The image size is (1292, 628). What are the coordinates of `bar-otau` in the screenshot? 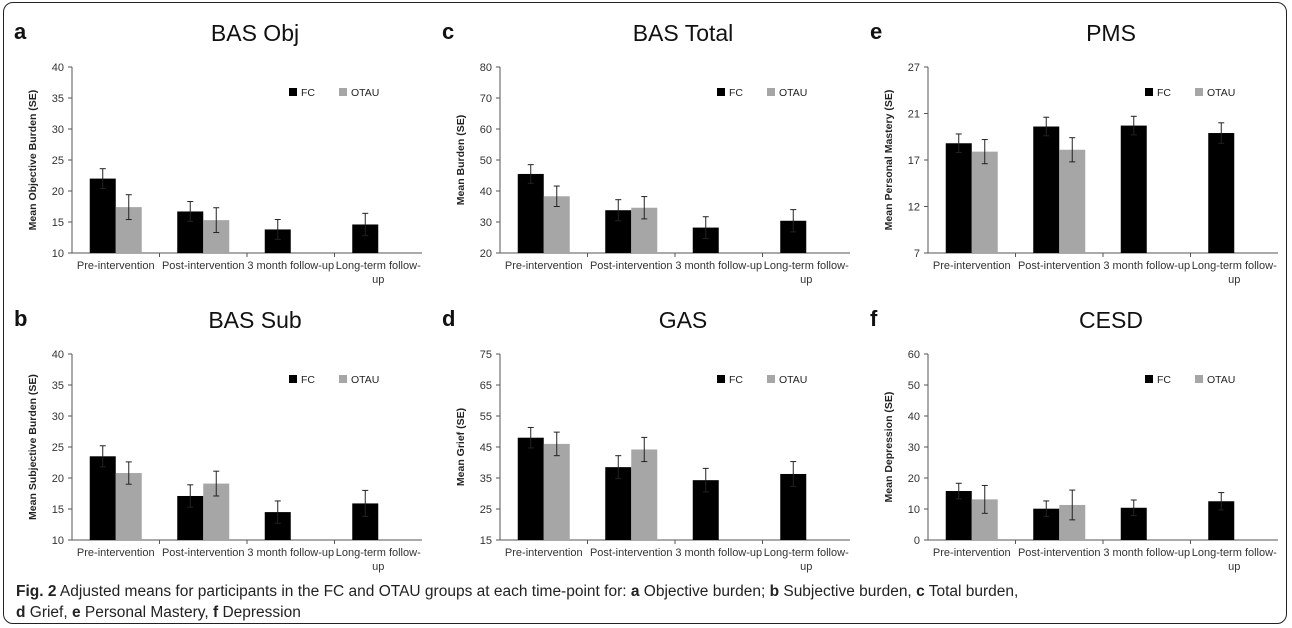 It's located at (556, 491).